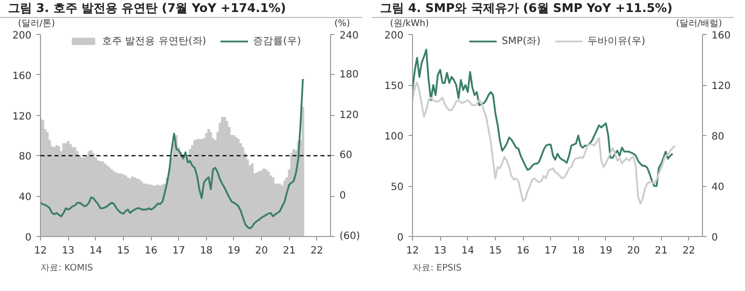 This screenshot has height=291, width=745. What do you see at coordinates (699, 24) in the screenshot?
I see `y2-axis-title: (달러/배럴)` at bounding box center [699, 24].